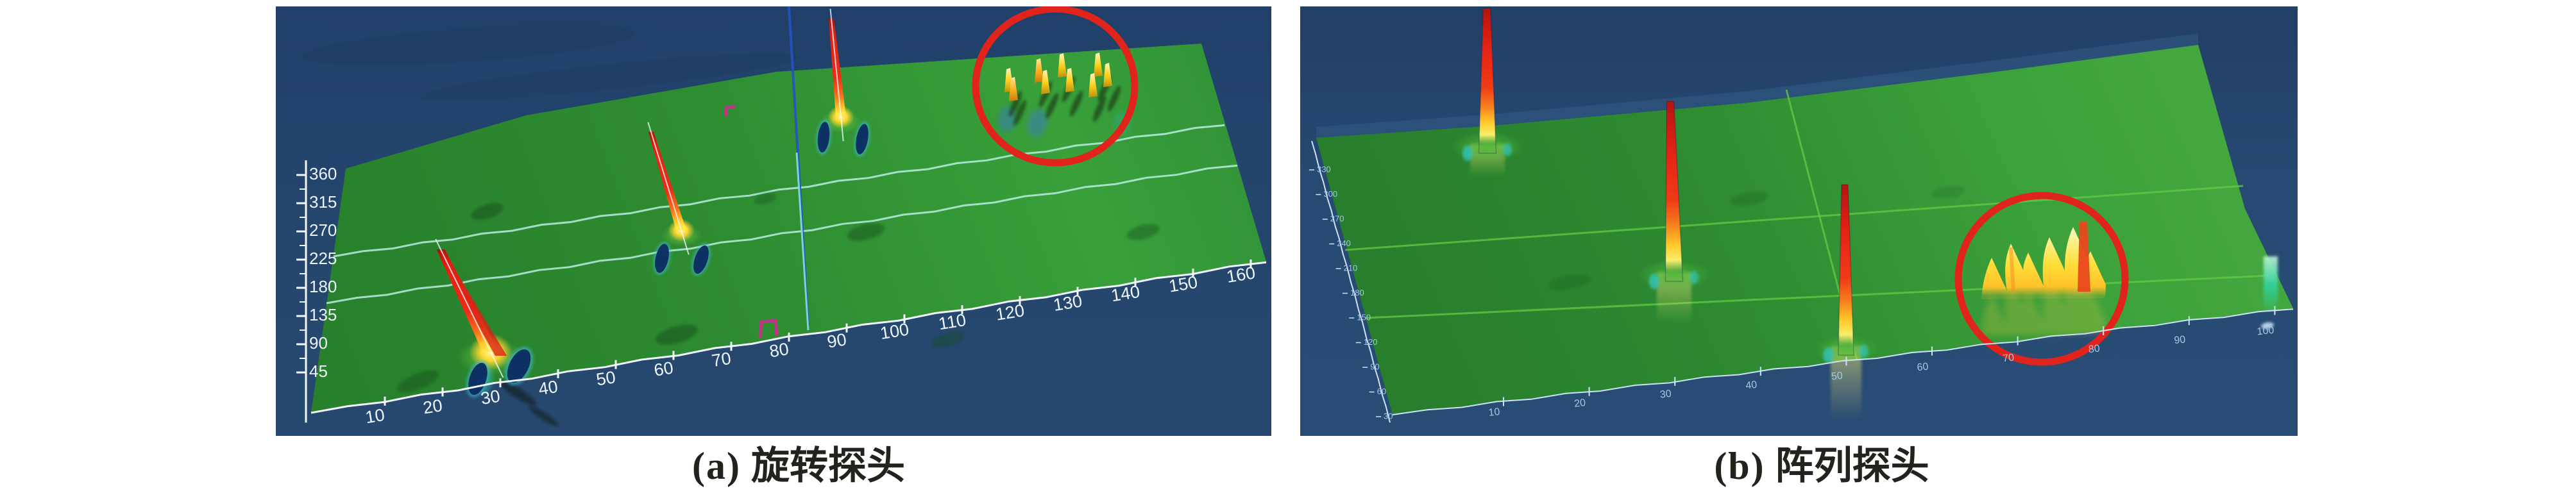 The height and width of the screenshot is (500, 2576). I want to click on z-tick-label: 120, so click(1371, 342).